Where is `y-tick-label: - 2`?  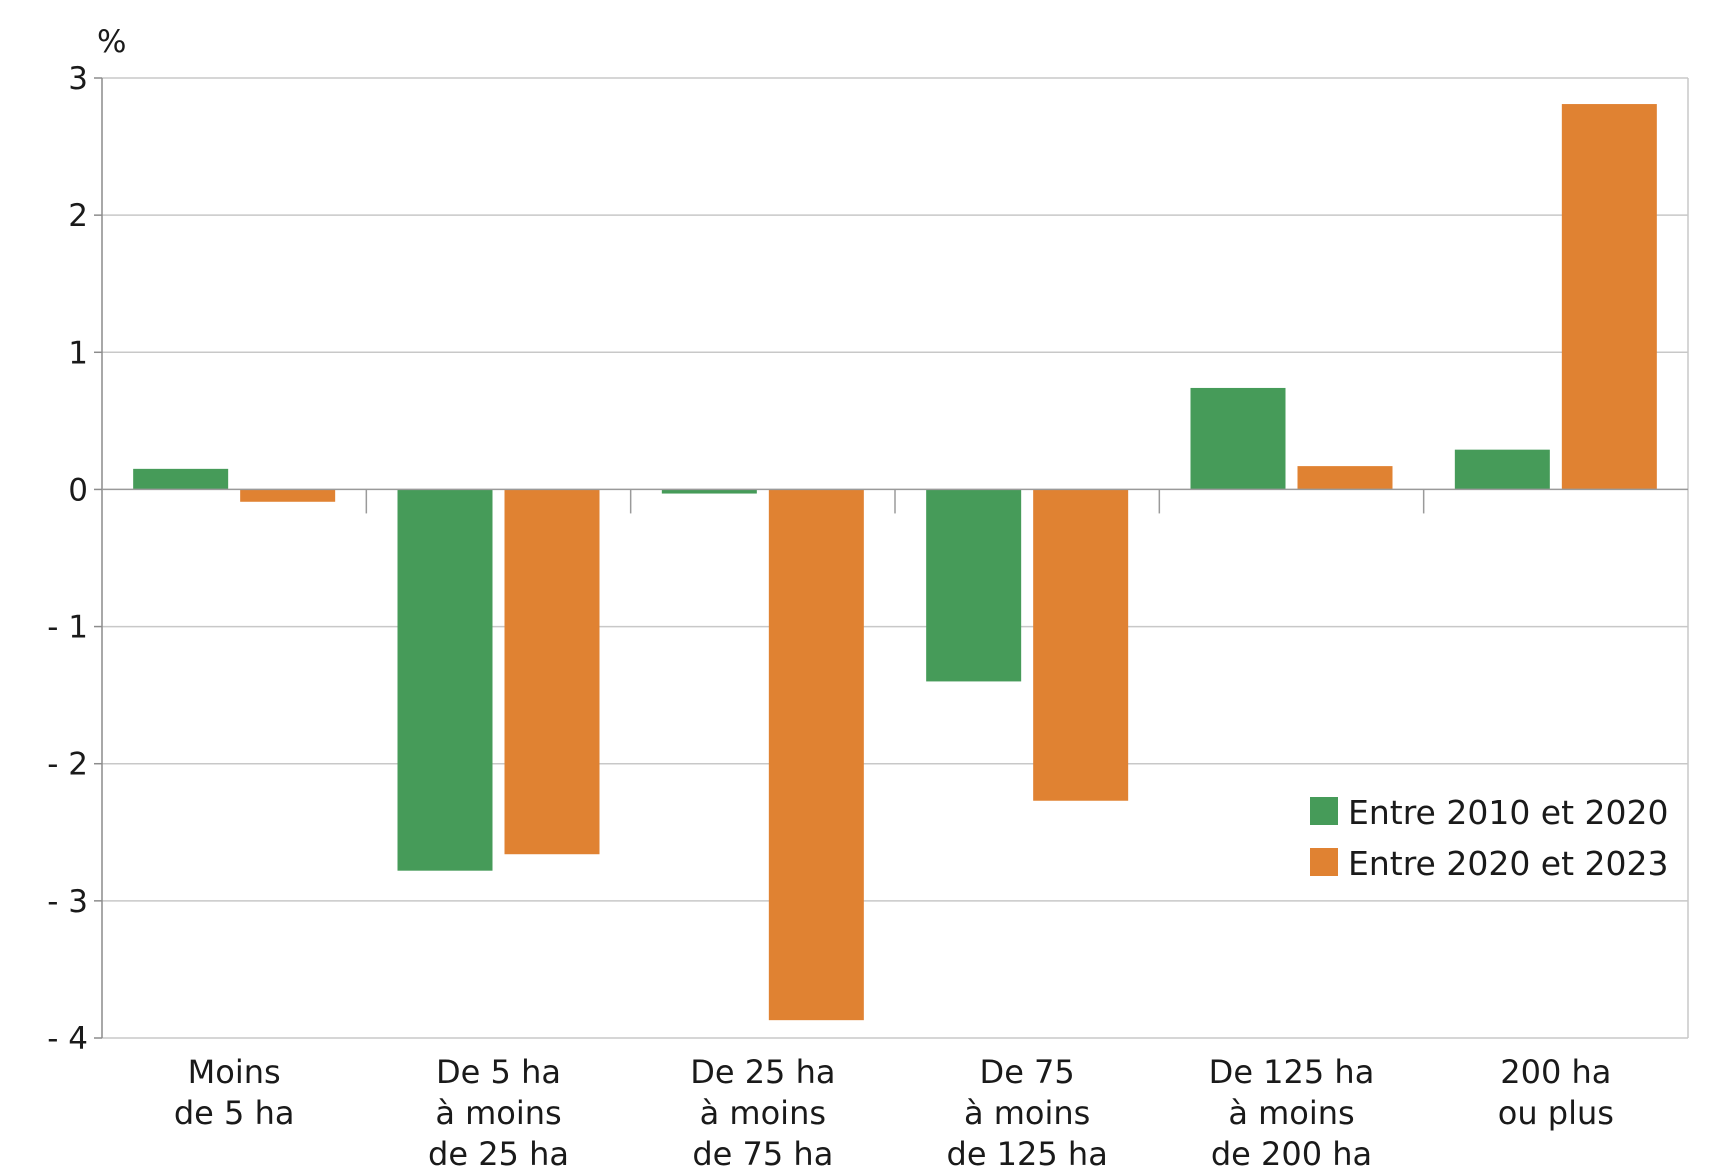 y-tick-label: - 2 is located at coordinates (67, 765).